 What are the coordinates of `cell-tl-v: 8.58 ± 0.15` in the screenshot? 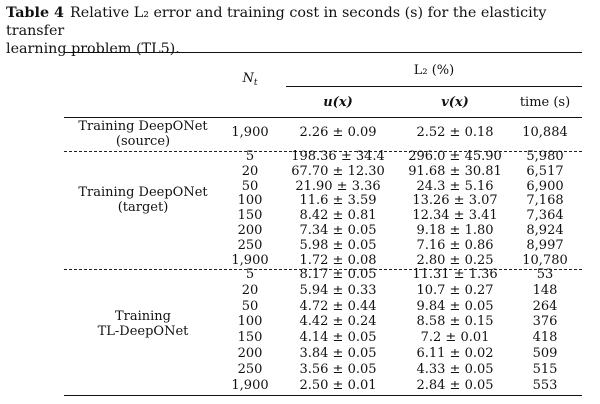 It's located at (455, 322).